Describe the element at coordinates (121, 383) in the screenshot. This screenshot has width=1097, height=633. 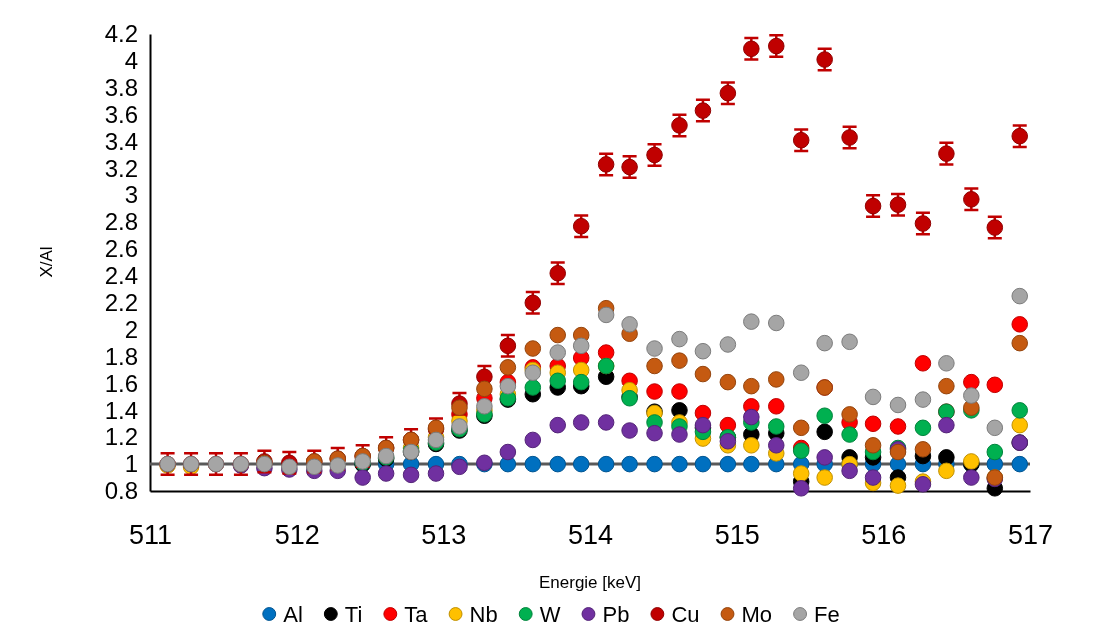
I see `y-tick-label: 1.6` at that location.